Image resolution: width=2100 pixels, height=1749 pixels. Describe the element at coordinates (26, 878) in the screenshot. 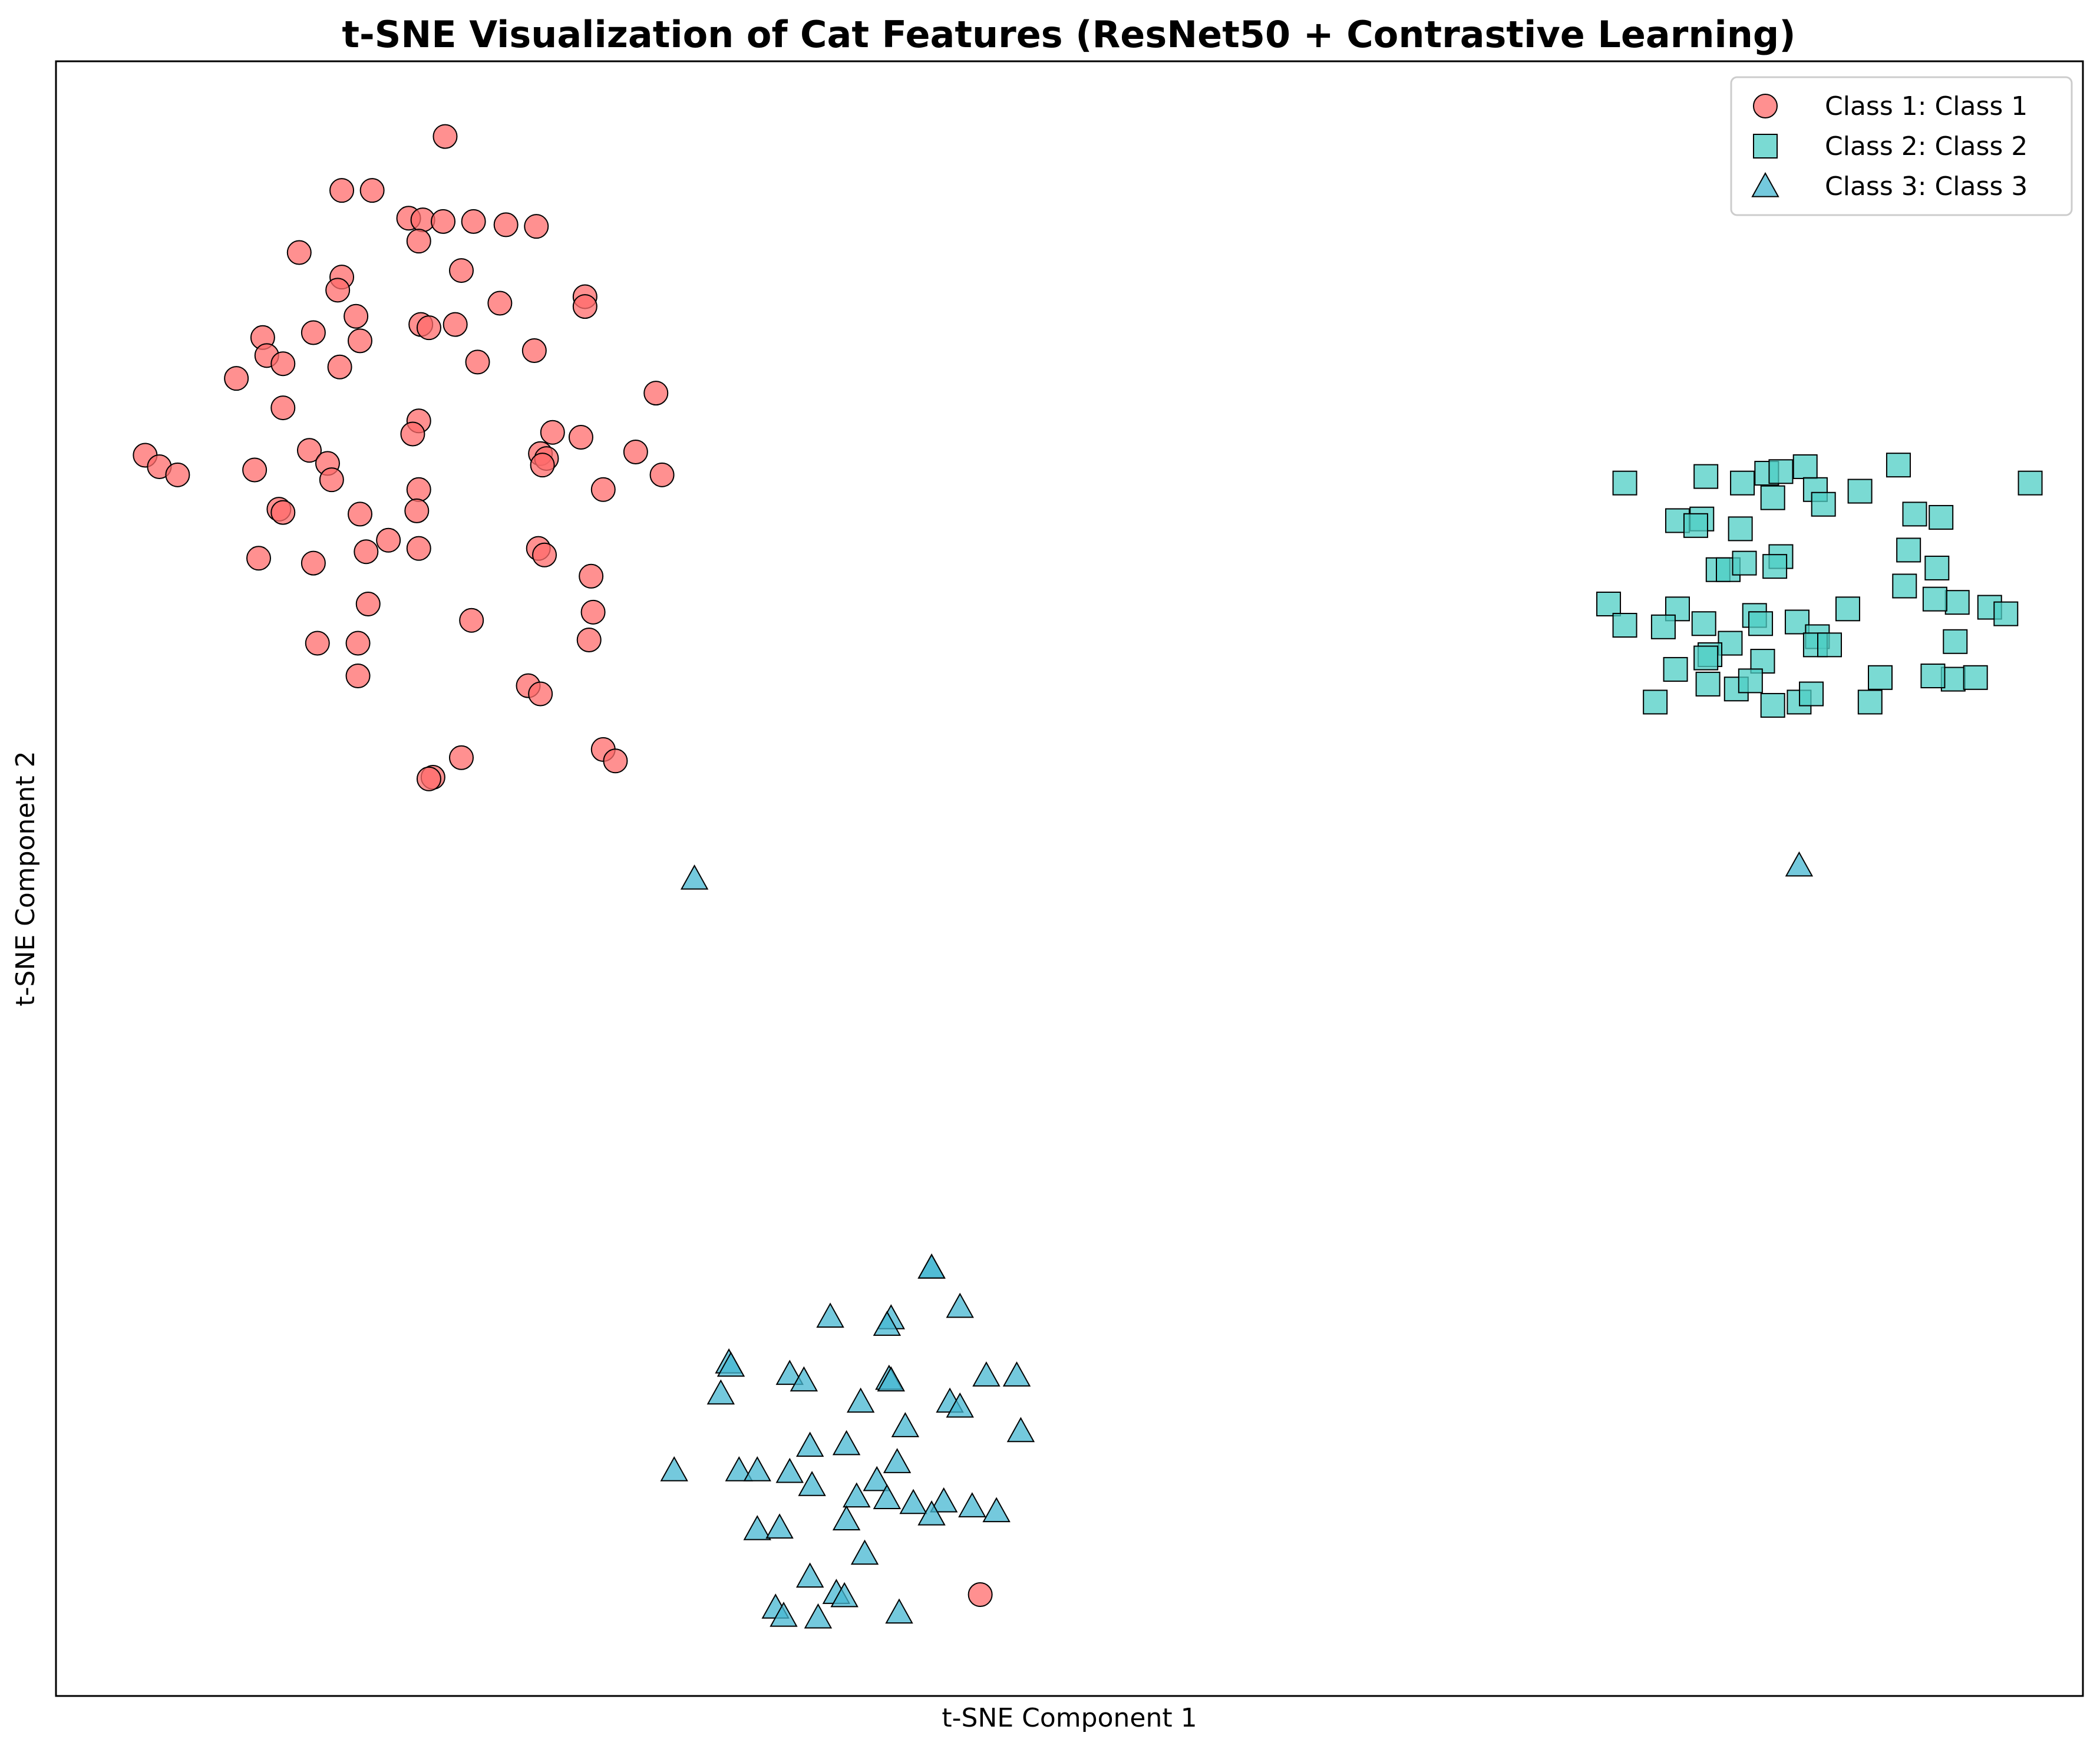

I see `y-axis-label: t-SNE Component 2` at that location.